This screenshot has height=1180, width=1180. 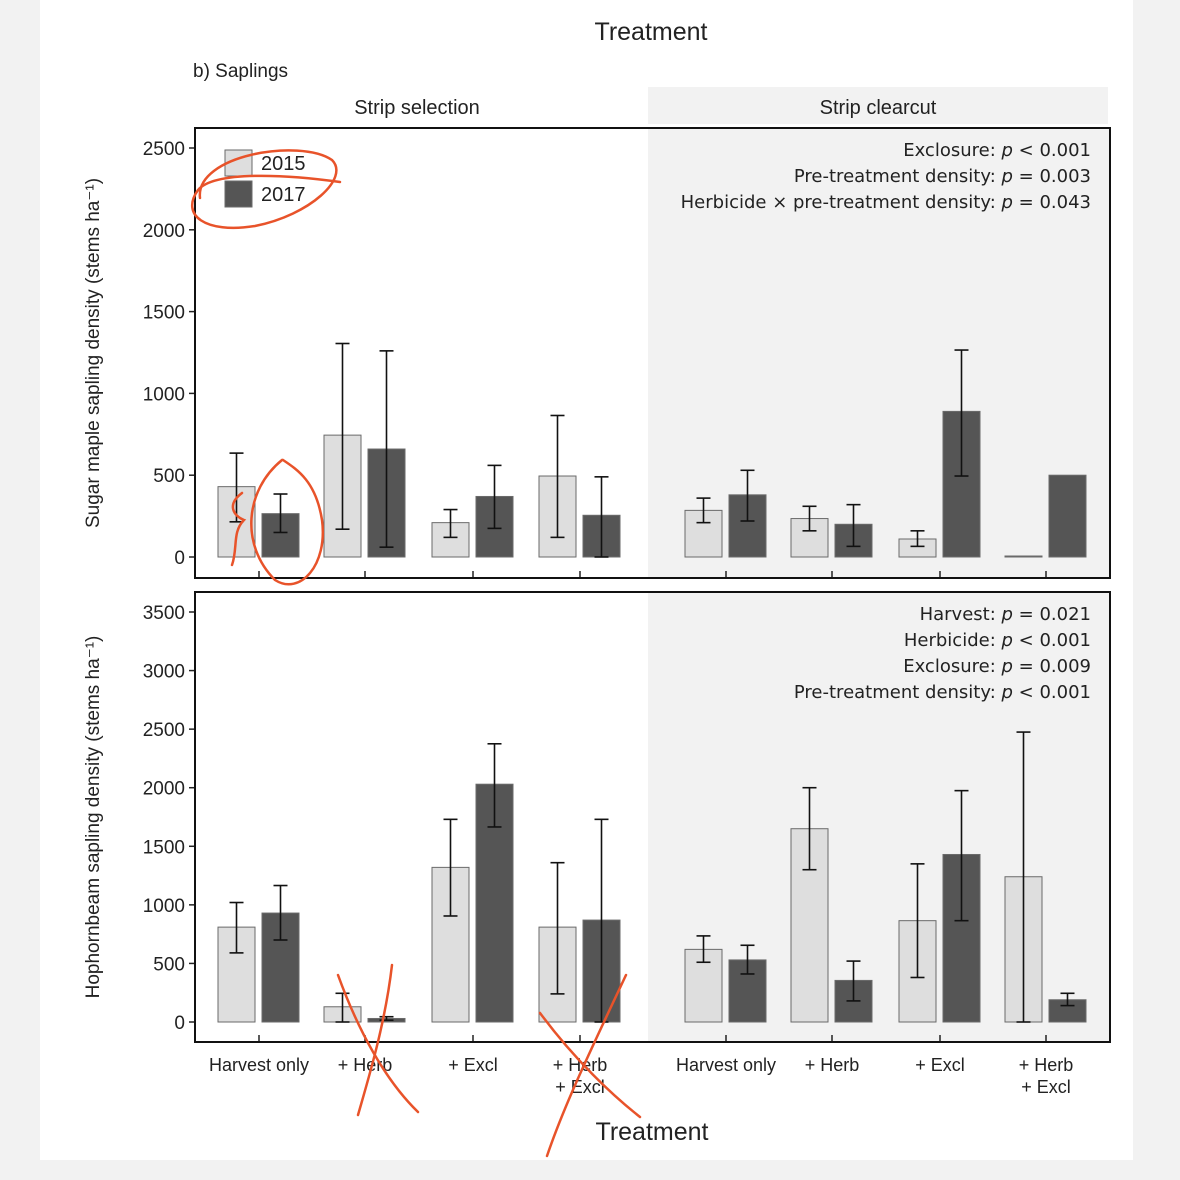 What do you see at coordinates (650, 32) in the screenshot?
I see `figure-top-title: Treatment` at bounding box center [650, 32].